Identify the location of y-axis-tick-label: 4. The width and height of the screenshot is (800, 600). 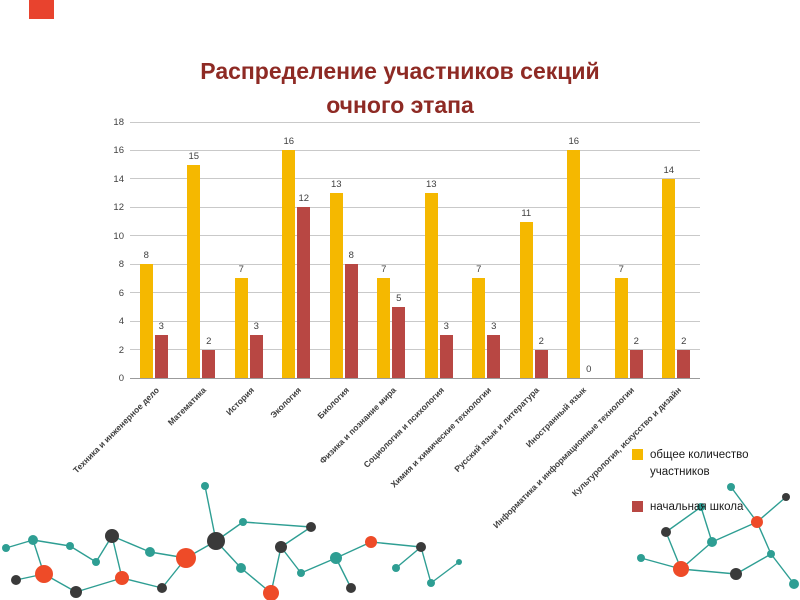
(121, 322).